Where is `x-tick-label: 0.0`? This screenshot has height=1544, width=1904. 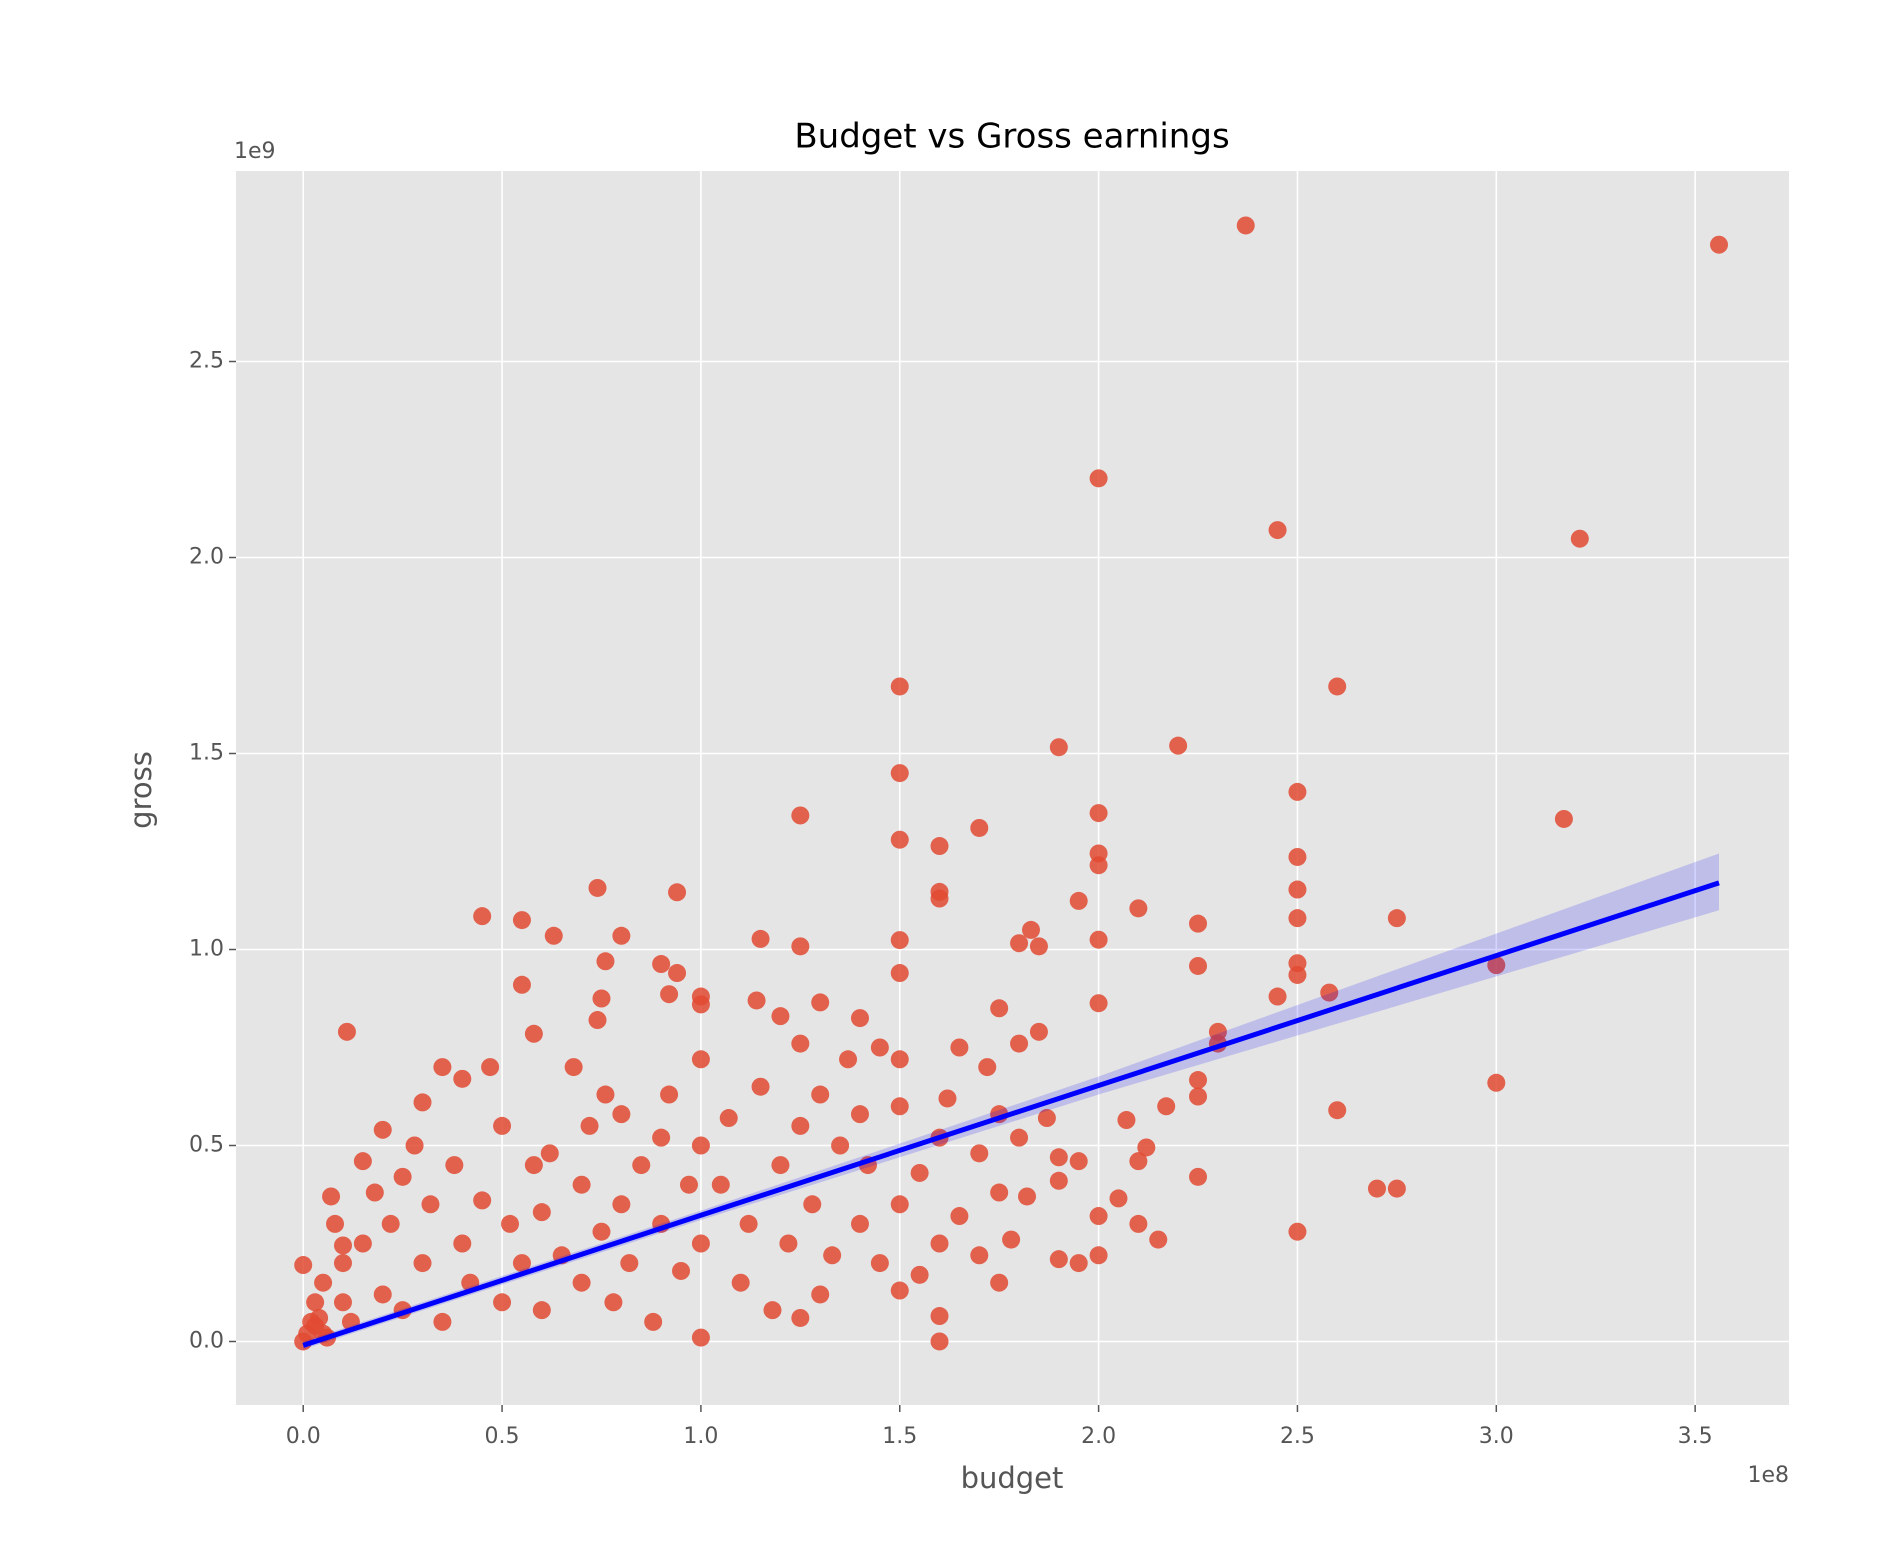 x-tick-label: 0.0 is located at coordinates (303, 1436).